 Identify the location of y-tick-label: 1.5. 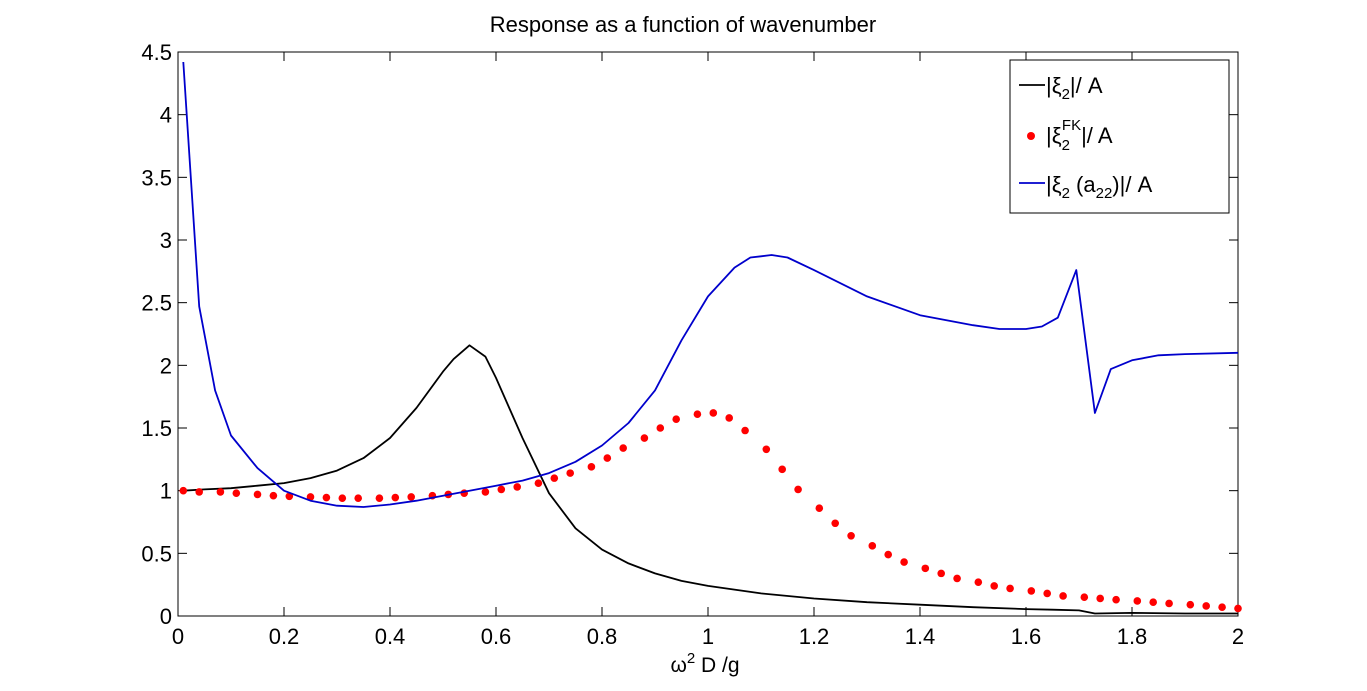
(156, 428).